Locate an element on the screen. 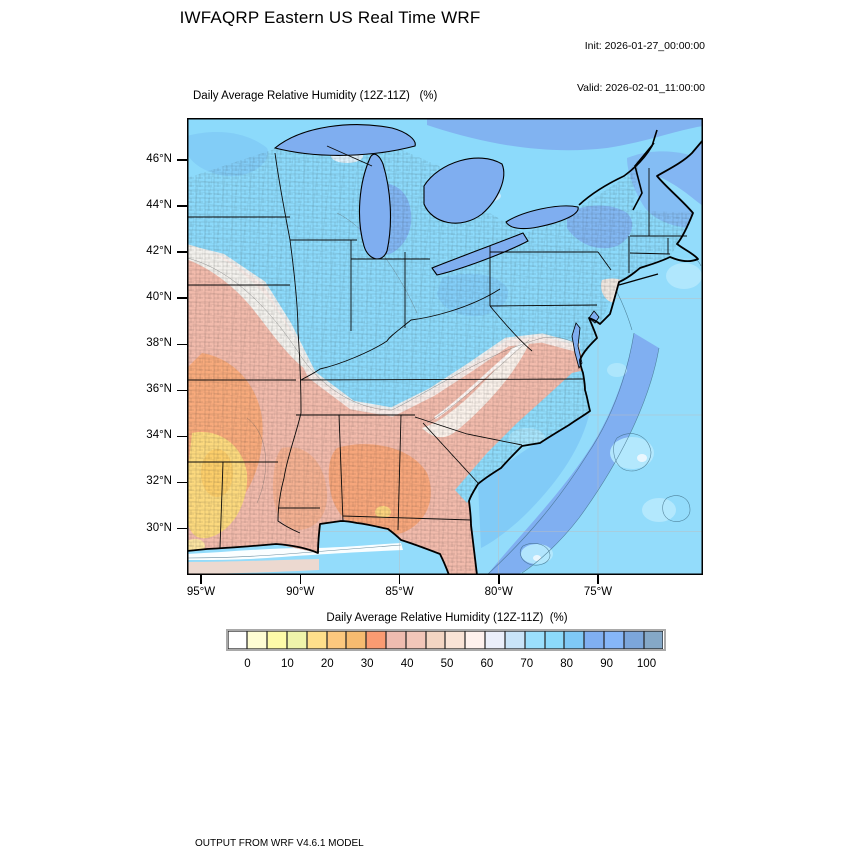 This screenshot has width=850, height=850. colorbar-tick-label: 0 is located at coordinates (247, 664).